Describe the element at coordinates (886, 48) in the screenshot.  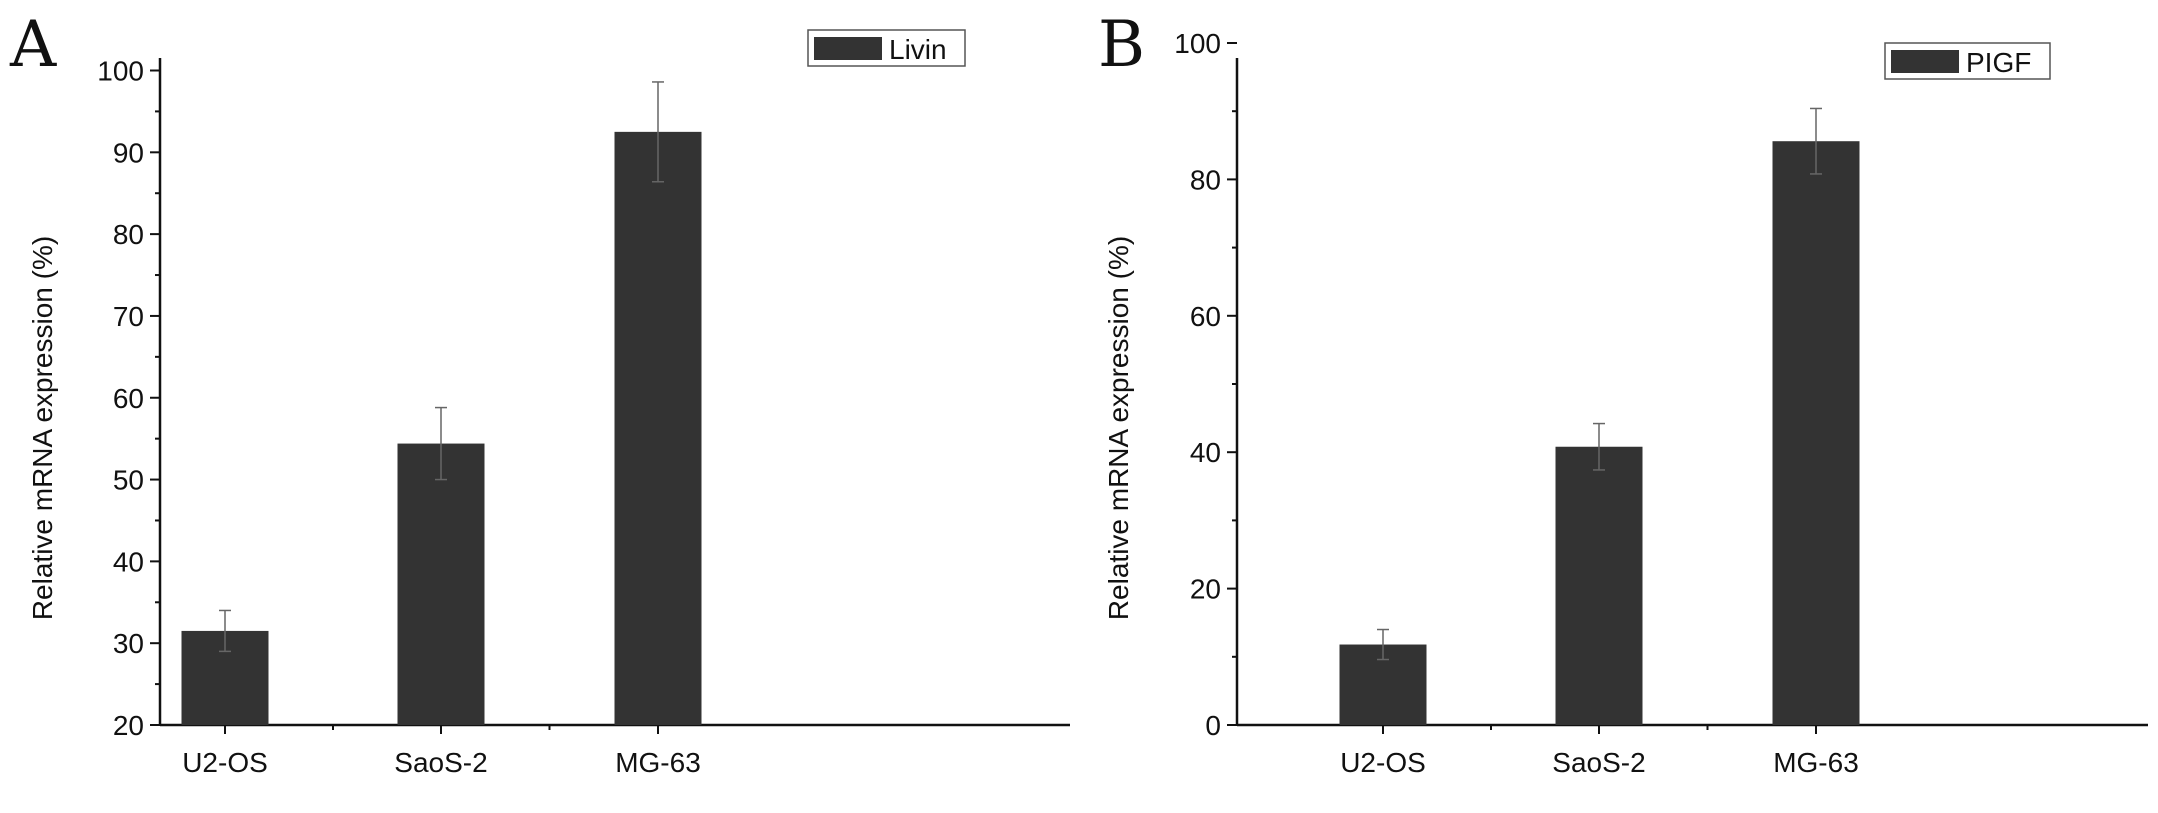
I see `panel-a-legend: Livin` at that location.